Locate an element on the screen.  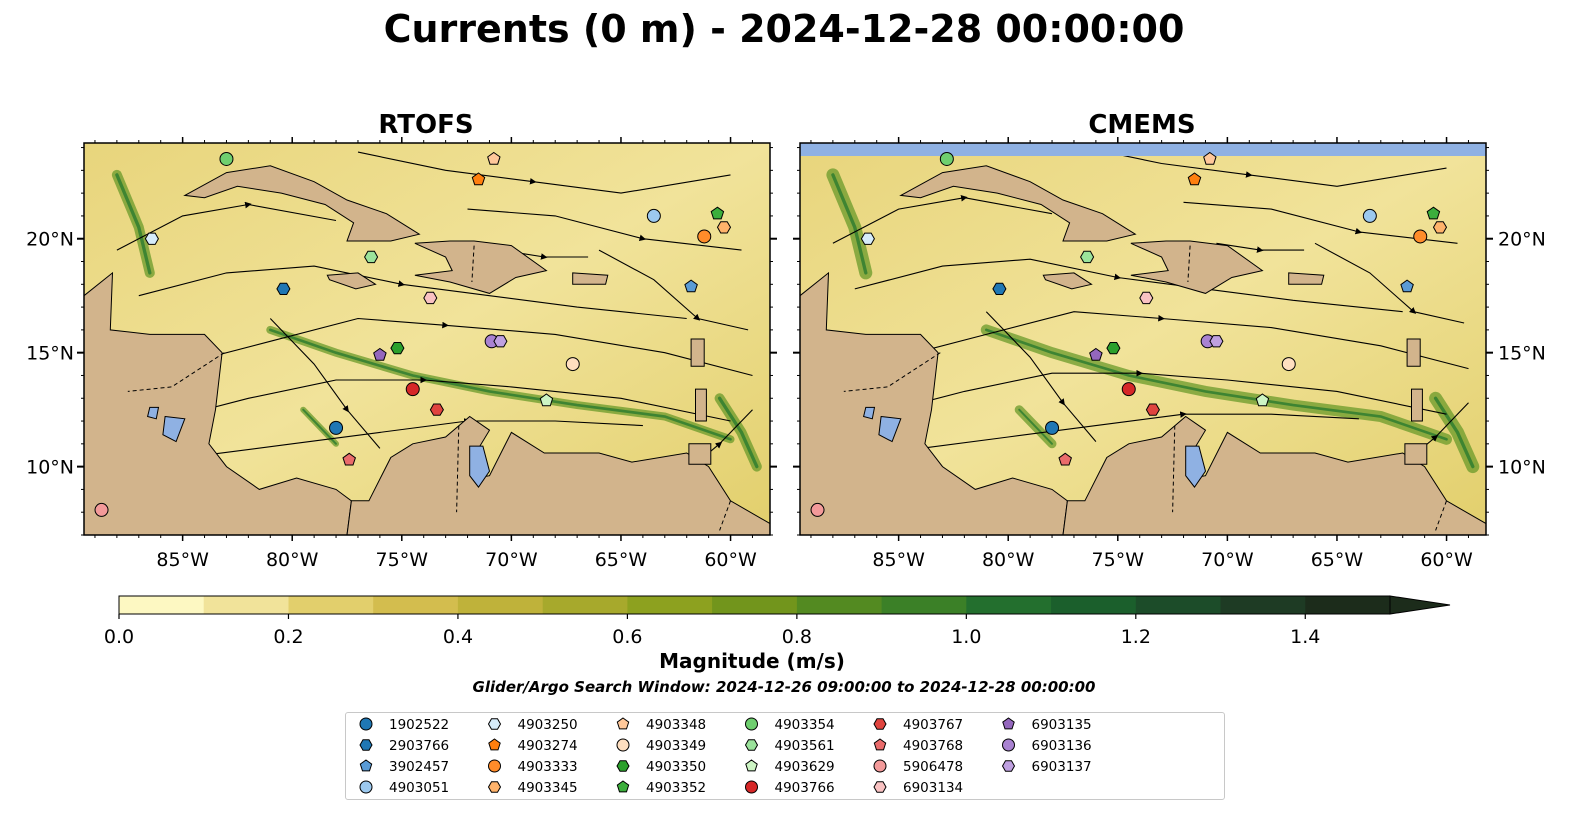
legend-label: 4903767 is located at coordinates (933, 725).